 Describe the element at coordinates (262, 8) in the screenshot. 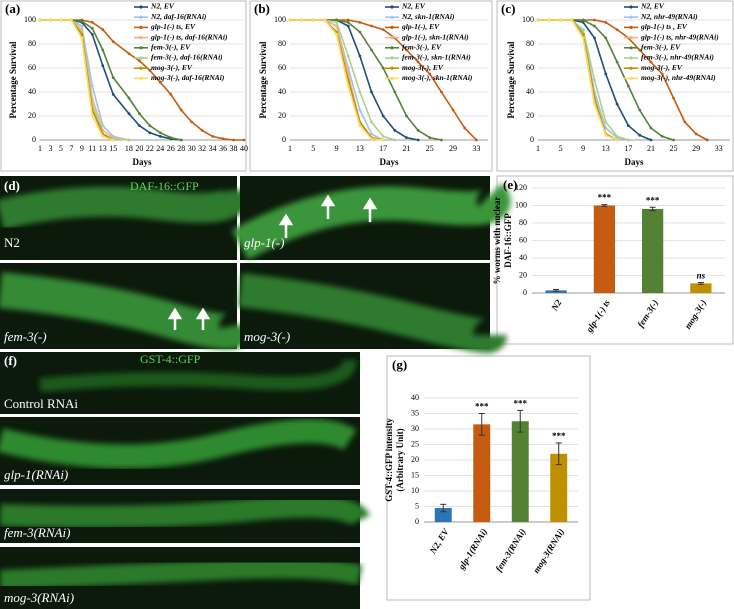

I see `panel-label: (b)` at that location.